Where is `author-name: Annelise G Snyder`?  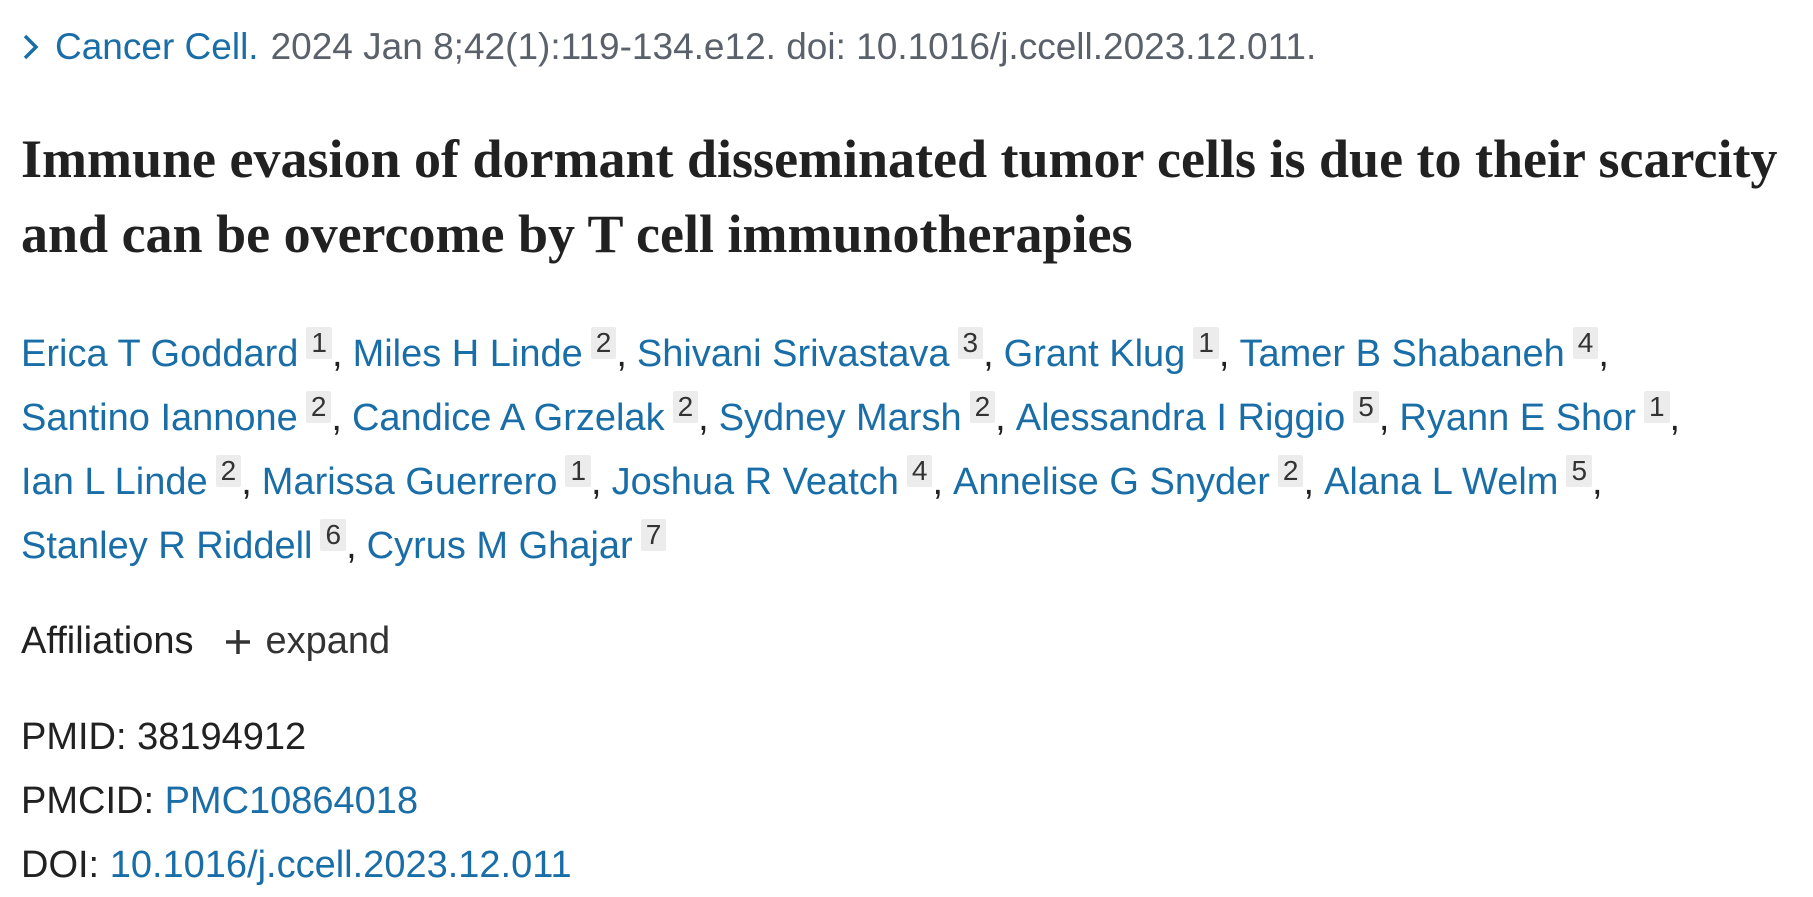
author-name: Annelise G Snyder is located at coordinates (1111, 482).